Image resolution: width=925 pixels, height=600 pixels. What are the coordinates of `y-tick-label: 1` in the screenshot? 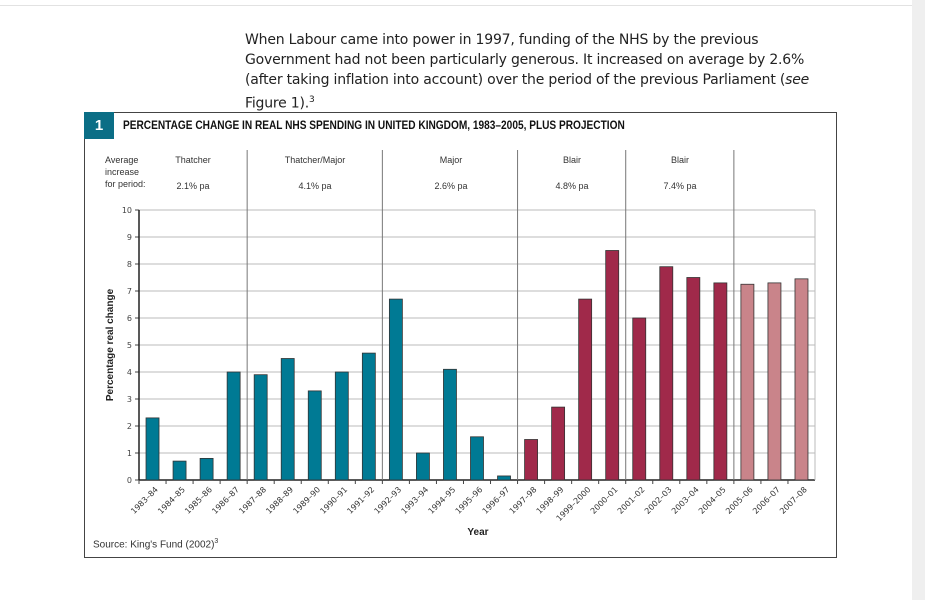 It's located at (129, 453).